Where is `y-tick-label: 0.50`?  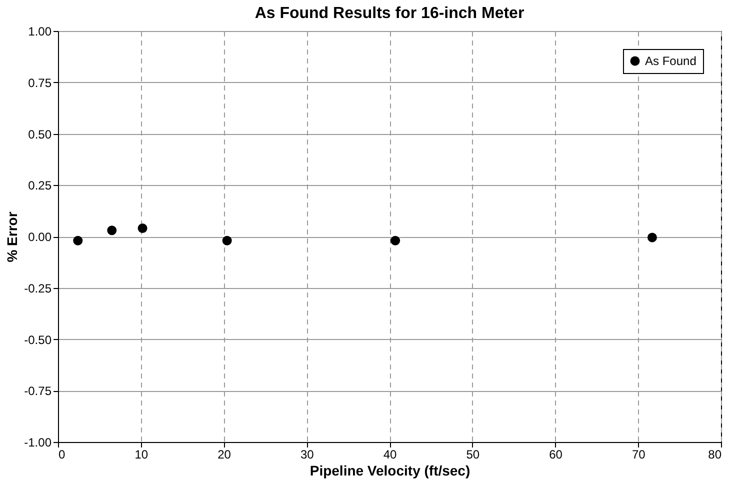
y-tick-label: 0.50 is located at coordinates (40, 134).